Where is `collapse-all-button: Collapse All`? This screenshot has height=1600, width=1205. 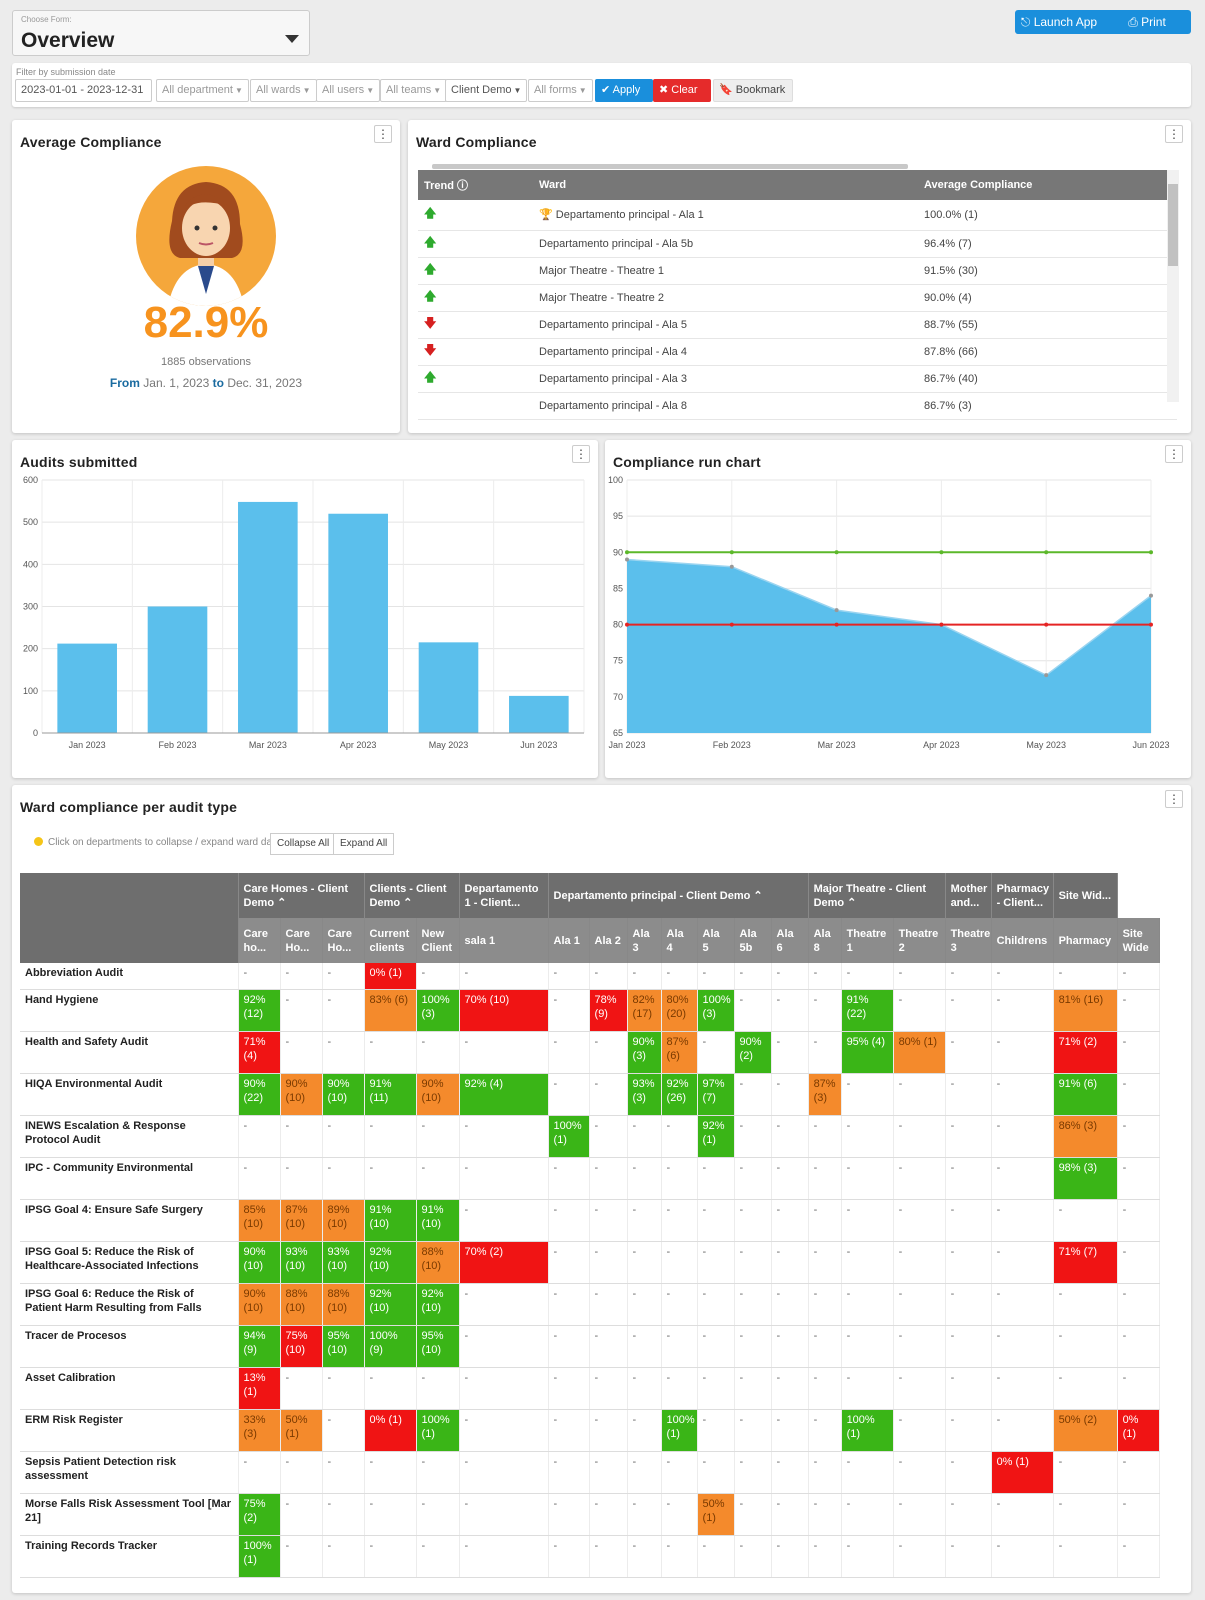 collapse-all-button: Collapse All is located at coordinates (303, 844).